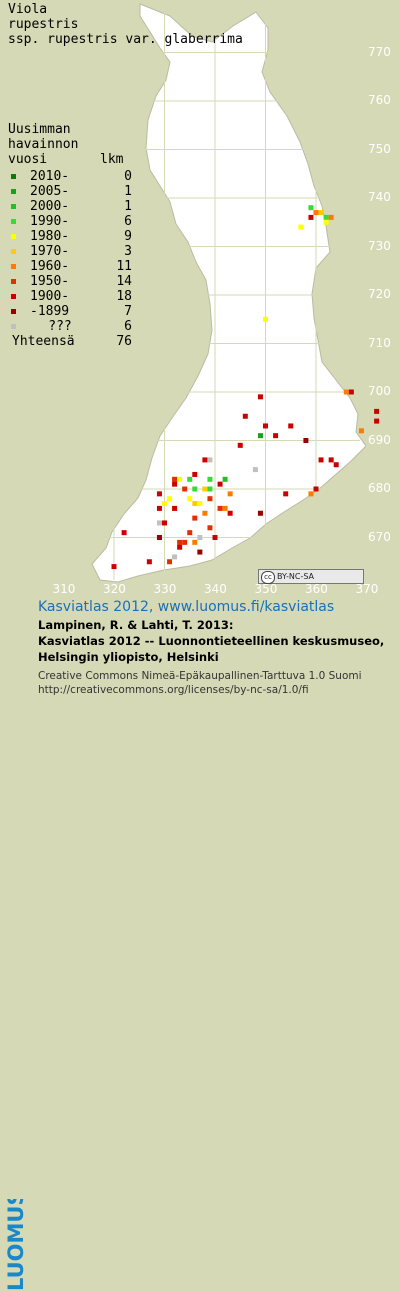  I want to click on legend-year-label: 1990-, so click(50, 221).